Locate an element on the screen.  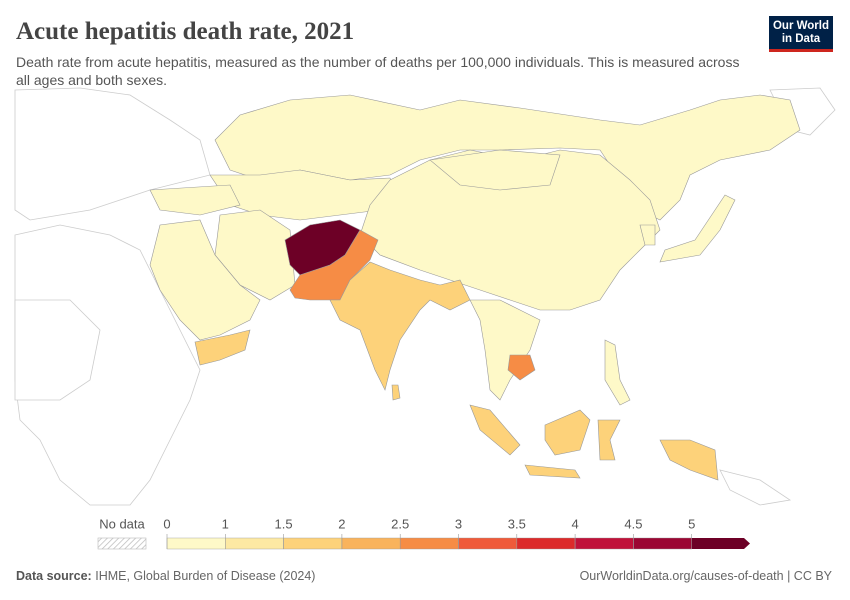
logo: Our World in Data is located at coordinates (801, 34).